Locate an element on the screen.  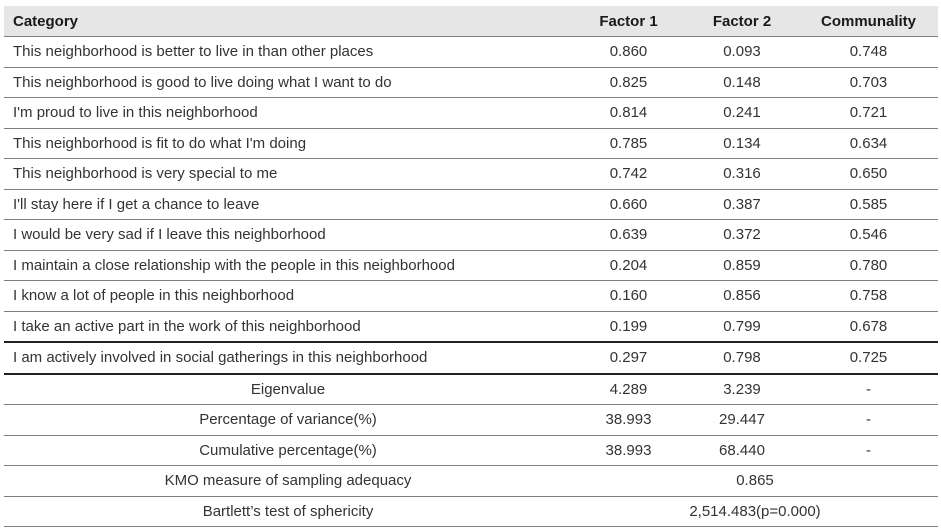
factor-2-value: 0.856 is located at coordinates (742, 295).